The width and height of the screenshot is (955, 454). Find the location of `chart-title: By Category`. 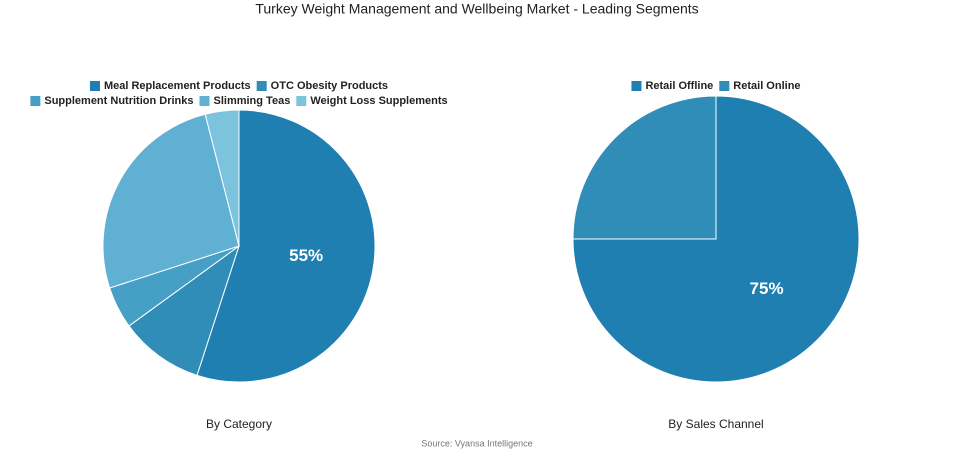

chart-title: By Category is located at coordinates (239, 424).